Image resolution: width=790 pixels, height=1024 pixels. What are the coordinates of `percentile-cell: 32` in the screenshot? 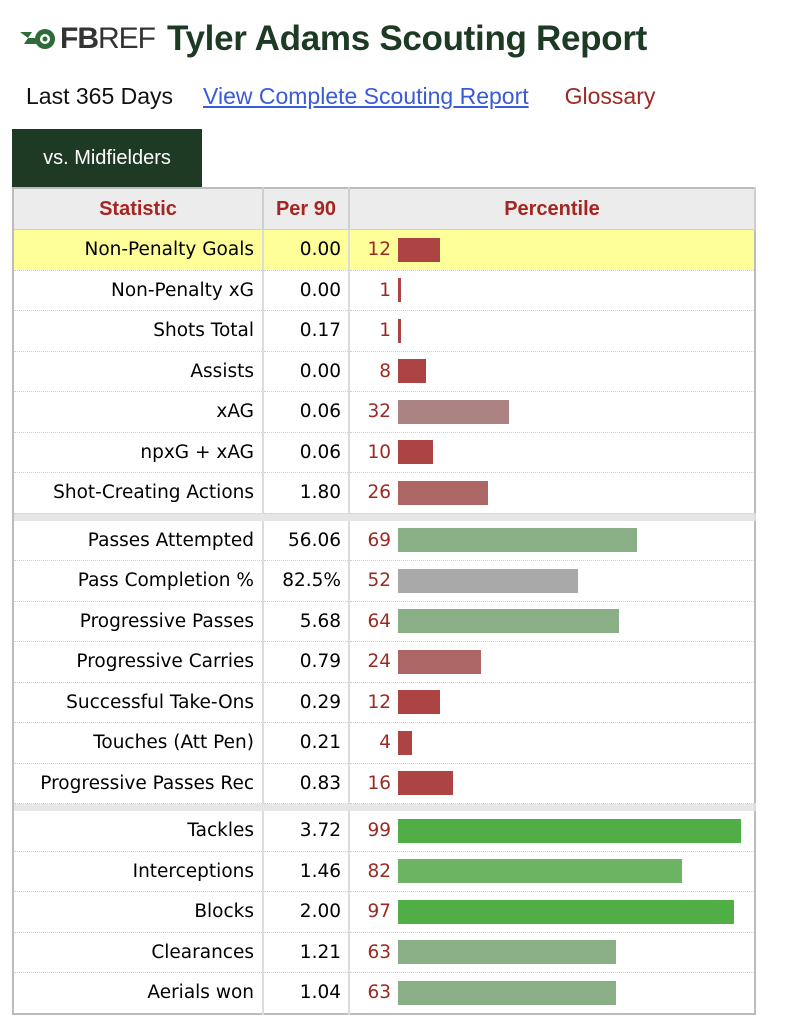 It's located at (552, 412).